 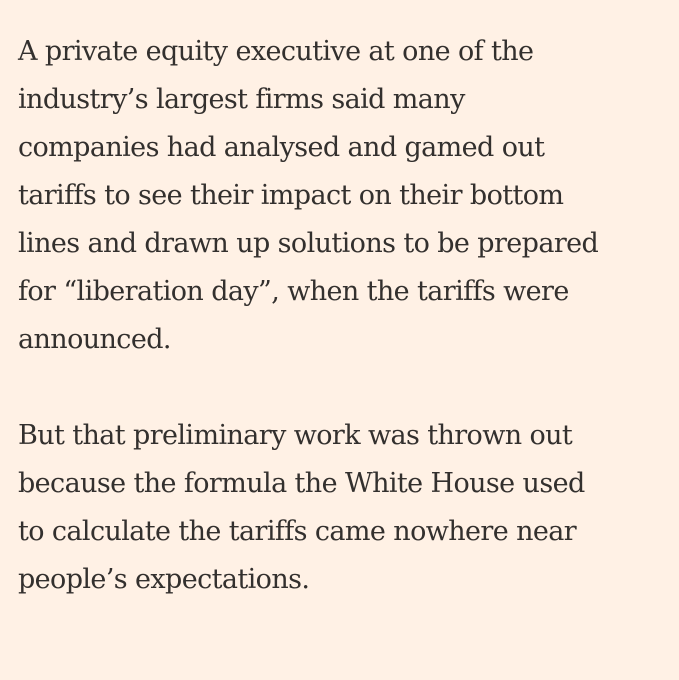 I want to click on text-line: because the formula the White House used, so click(x=301, y=483).